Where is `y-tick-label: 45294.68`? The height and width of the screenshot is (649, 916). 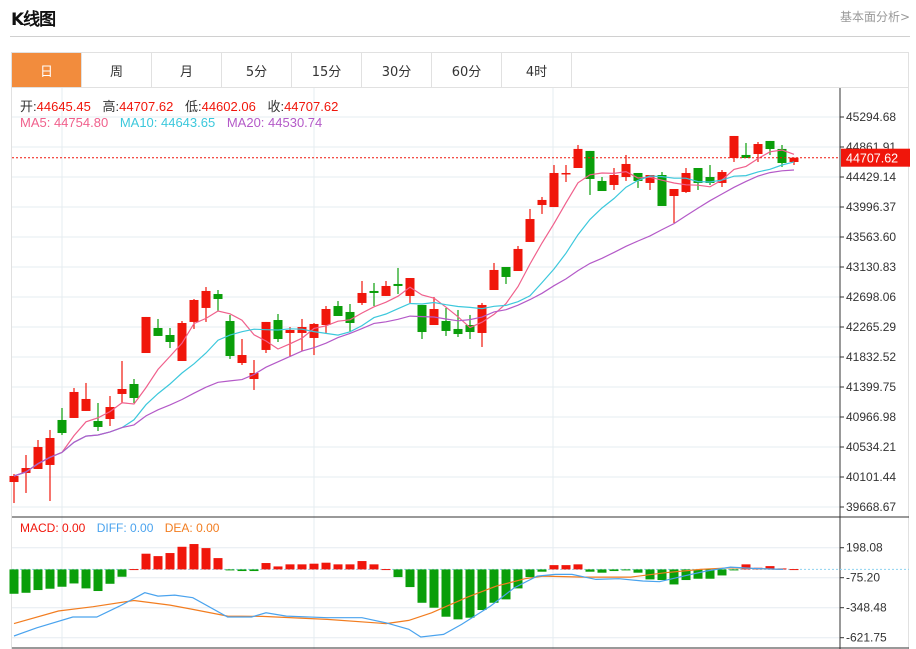
y-tick-label: 45294.68 is located at coordinates (871, 117).